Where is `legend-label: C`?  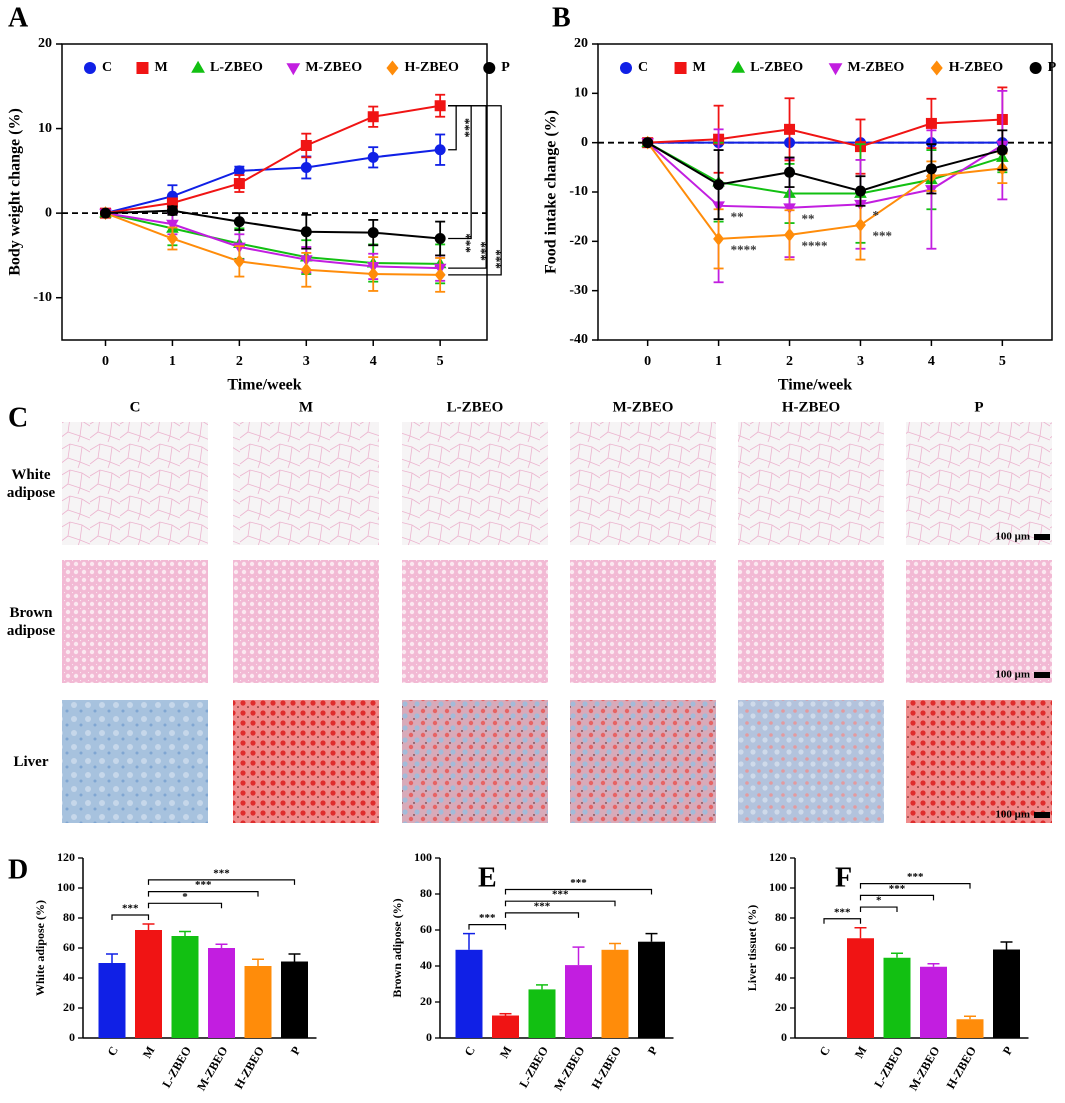
legend-label: C is located at coordinates (643, 67).